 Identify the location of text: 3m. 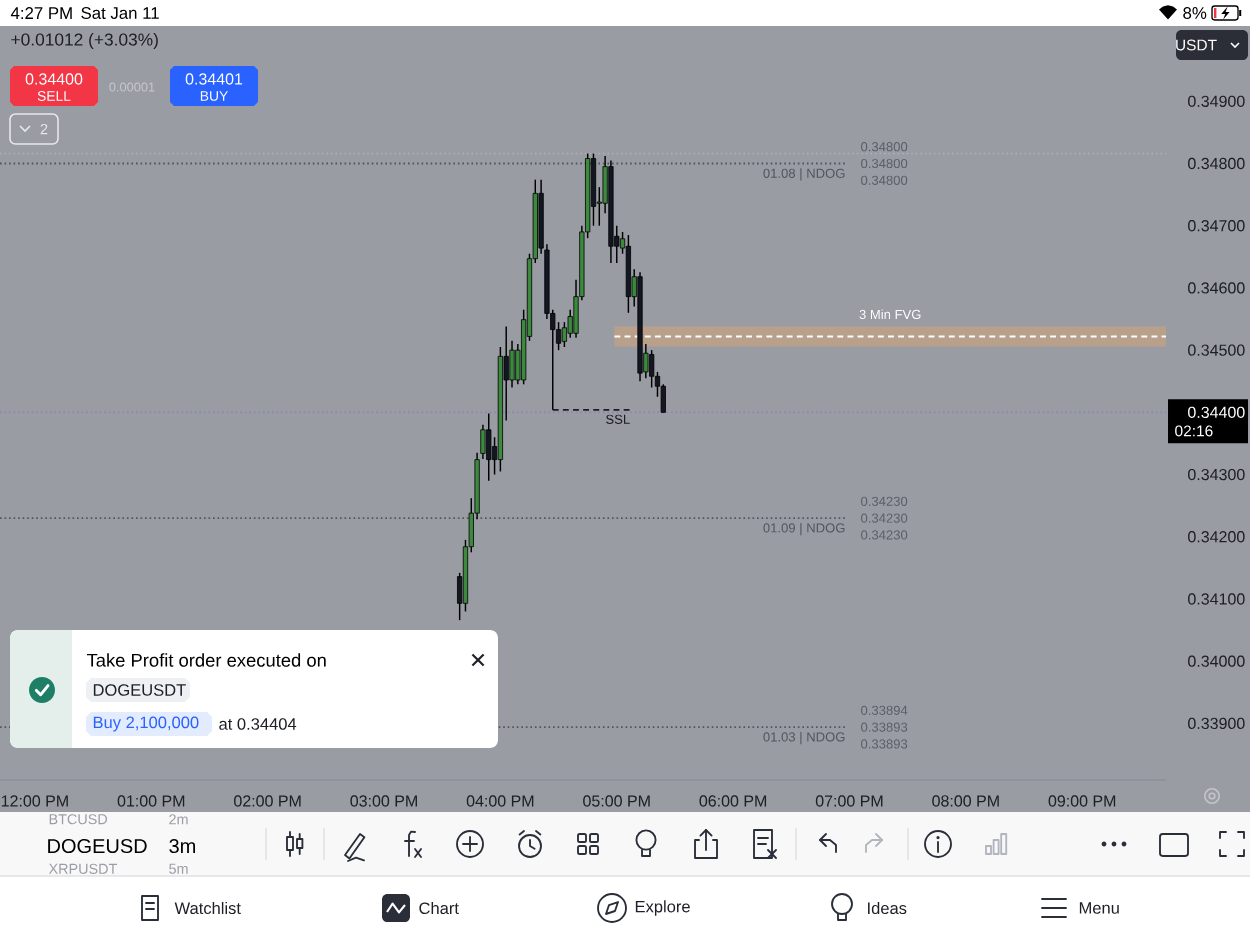
(182, 846).